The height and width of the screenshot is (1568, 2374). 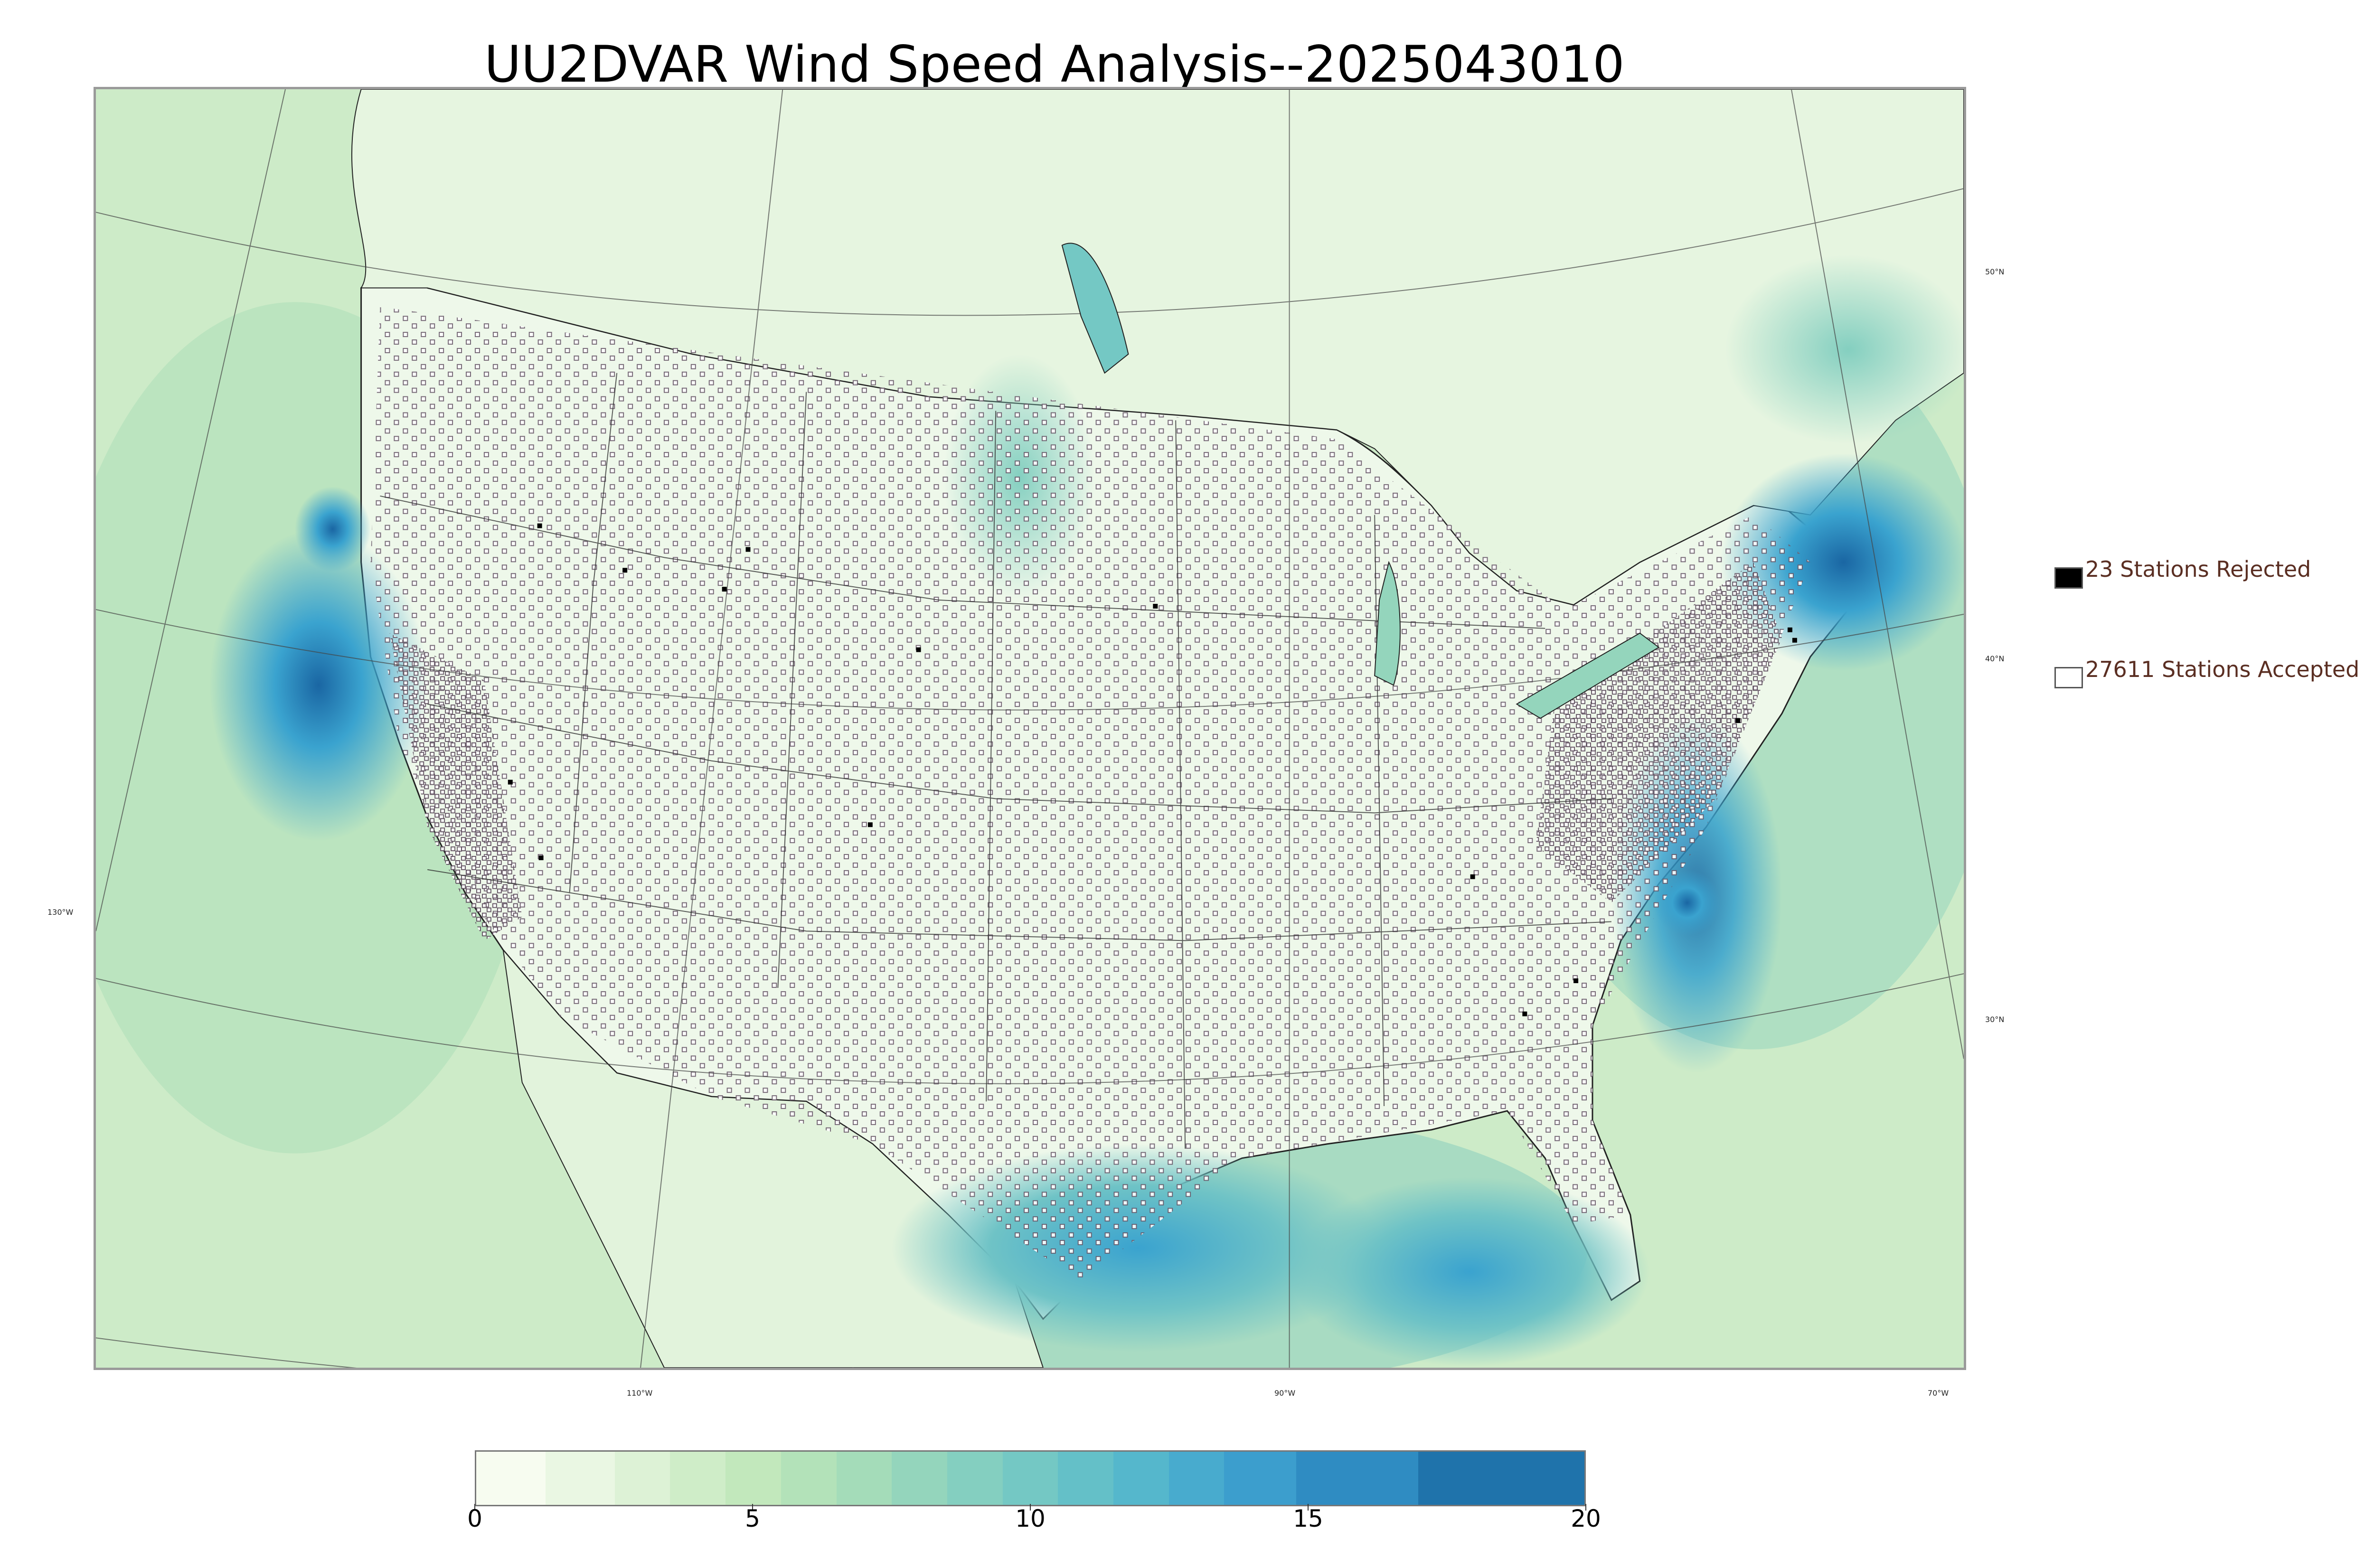 What do you see at coordinates (1995, 658) in the screenshot?
I see `lat-label-40n: 40°N` at bounding box center [1995, 658].